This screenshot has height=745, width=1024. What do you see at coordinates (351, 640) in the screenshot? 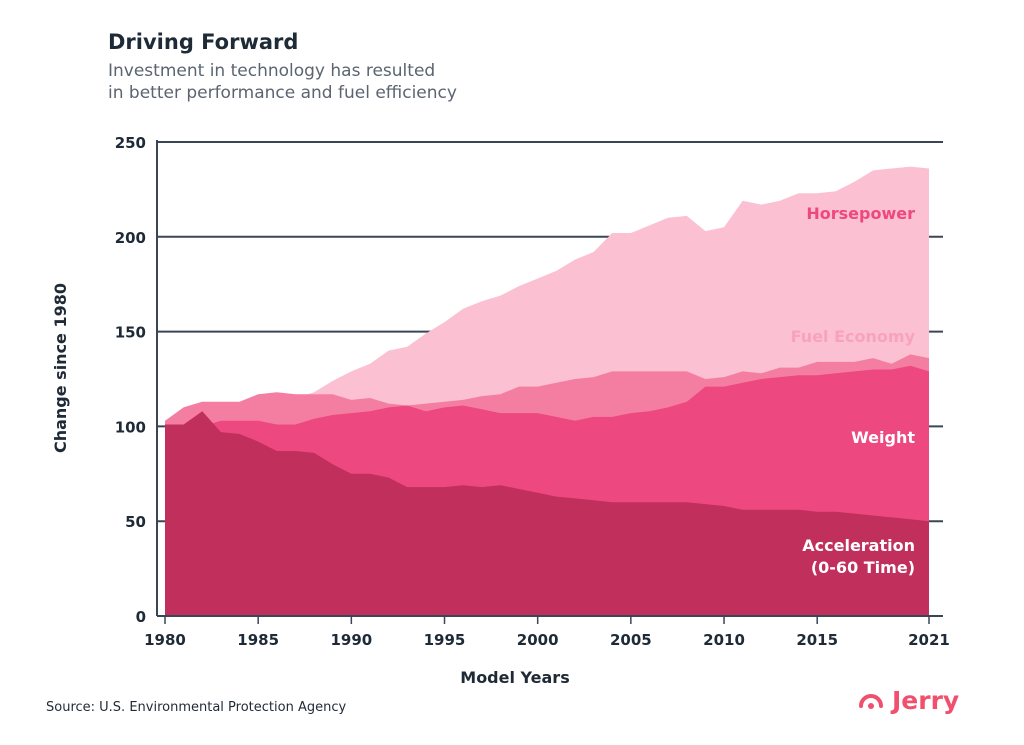
I see `x-tick-label: 1990` at bounding box center [351, 640].